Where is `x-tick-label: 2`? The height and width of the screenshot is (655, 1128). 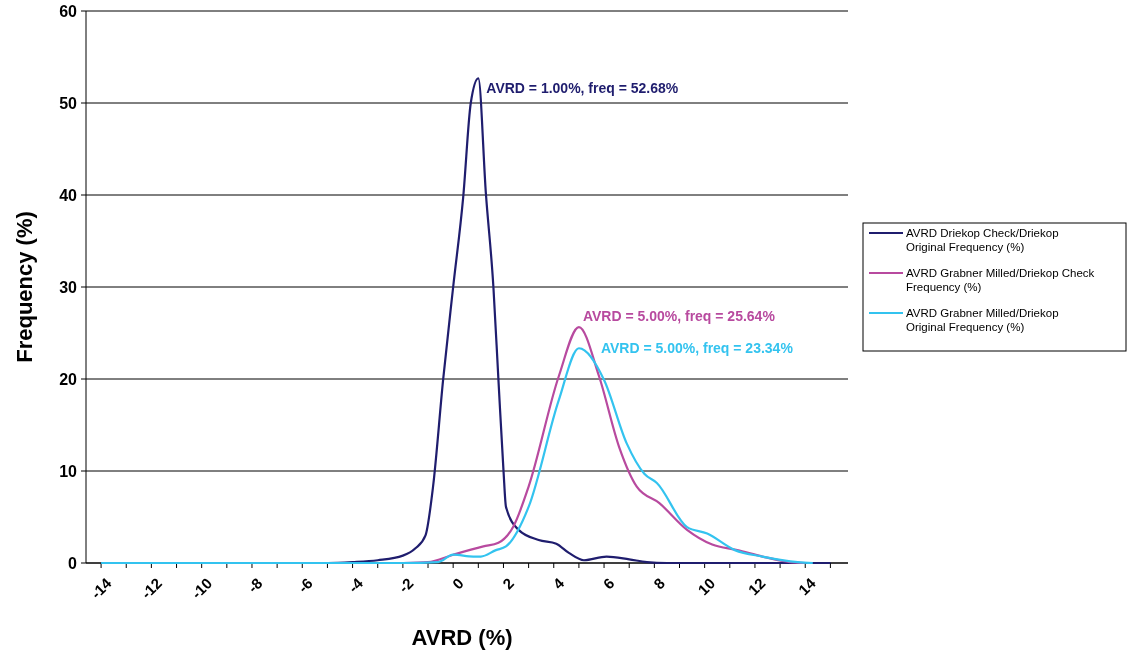 x-tick-label: 2 is located at coordinates (508, 583).